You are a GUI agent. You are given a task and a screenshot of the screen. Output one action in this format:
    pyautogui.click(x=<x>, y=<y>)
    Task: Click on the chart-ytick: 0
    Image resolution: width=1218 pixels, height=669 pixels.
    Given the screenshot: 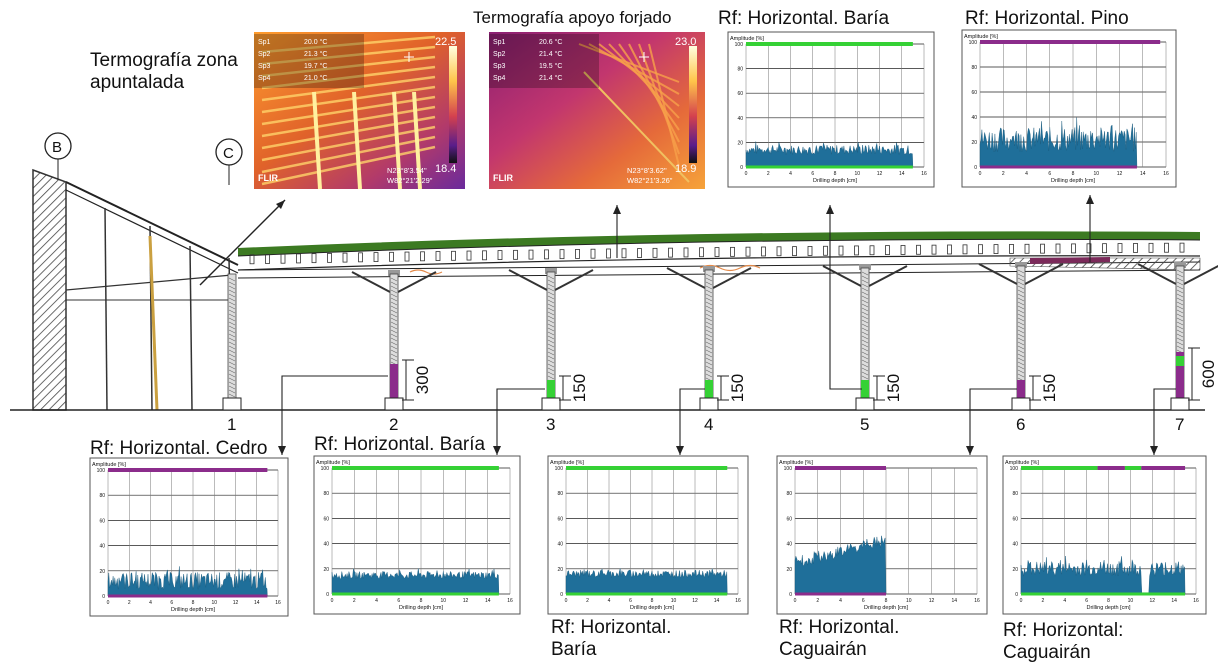 What is the action you would take?
    pyautogui.click(x=790, y=595)
    